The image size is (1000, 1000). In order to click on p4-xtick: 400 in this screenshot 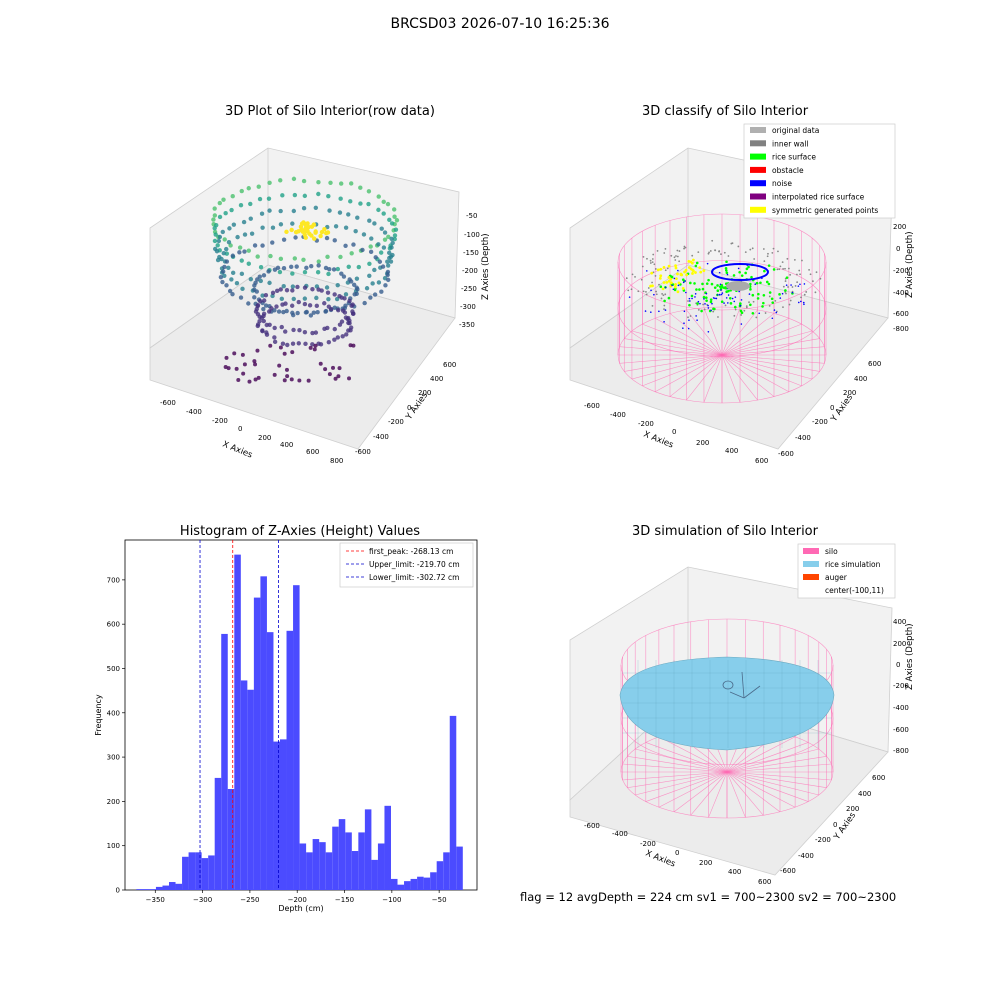, I will do `click(734, 872)`.